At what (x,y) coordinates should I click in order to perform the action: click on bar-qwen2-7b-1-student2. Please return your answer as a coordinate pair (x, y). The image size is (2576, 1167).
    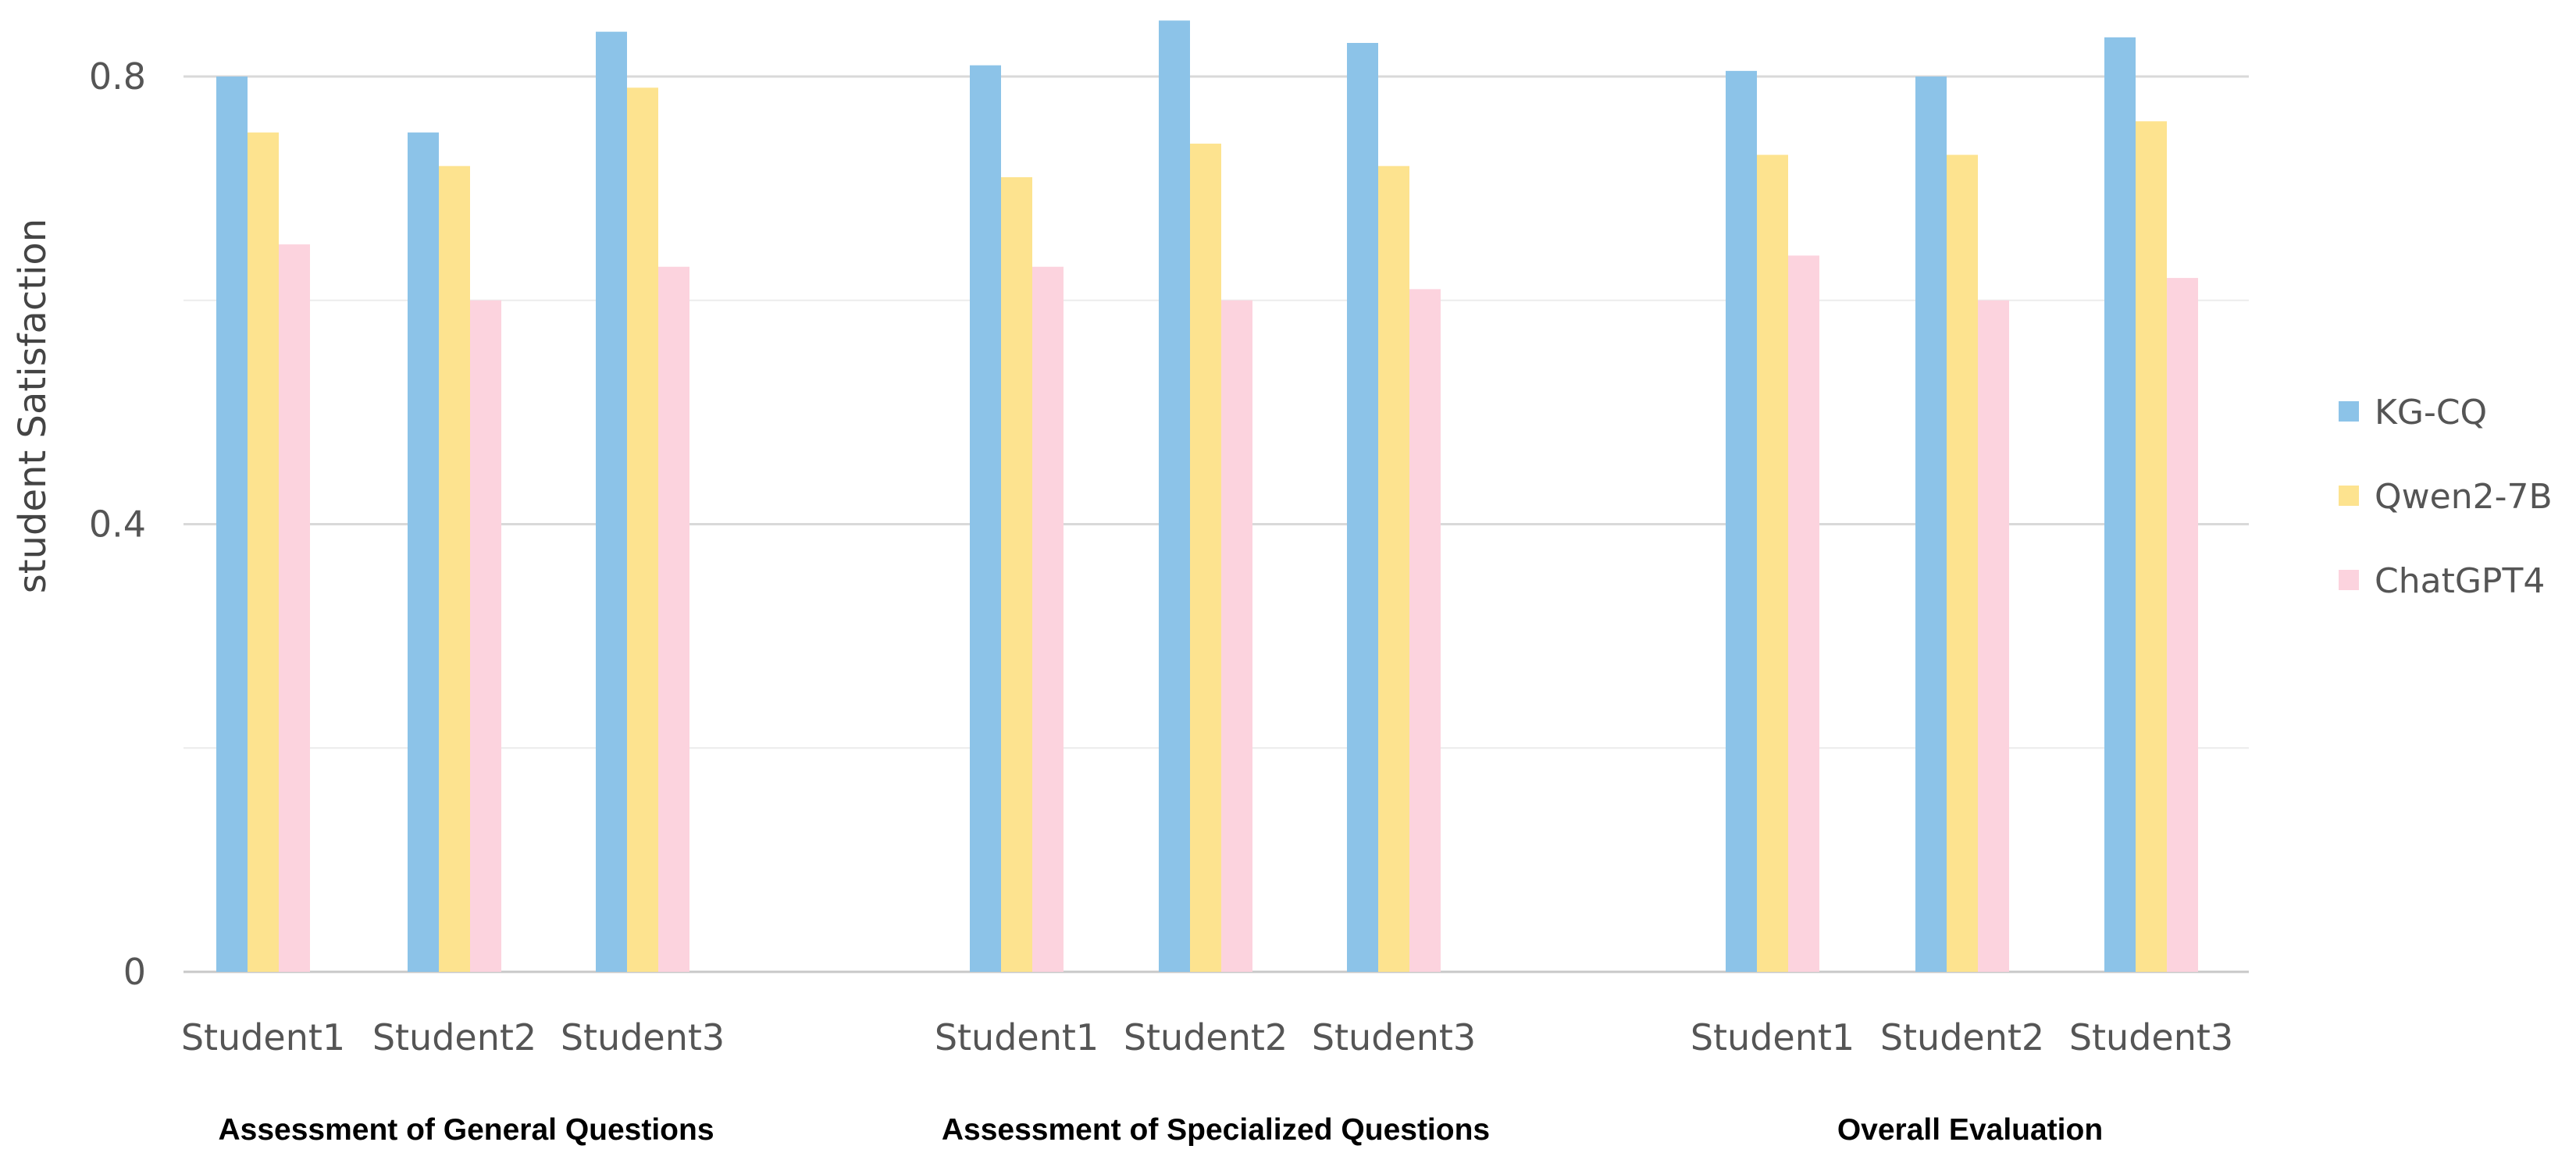
    Looking at the image, I should click on (454, 569).